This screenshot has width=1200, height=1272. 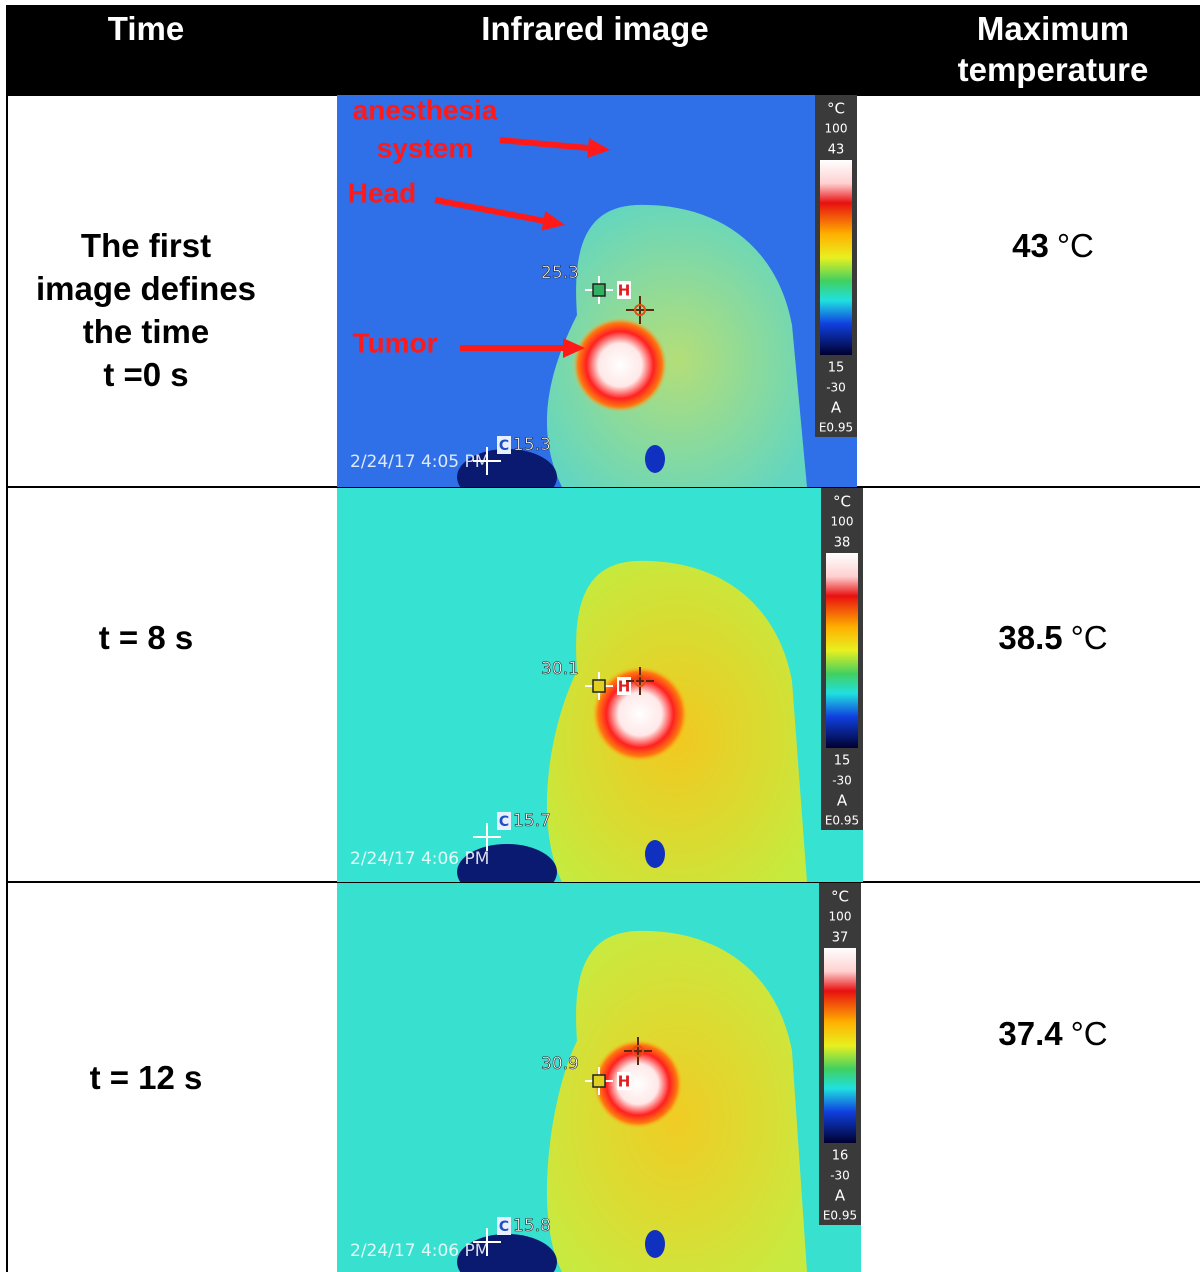 I want to click on time-line: The first, so click(x=146, y=245).